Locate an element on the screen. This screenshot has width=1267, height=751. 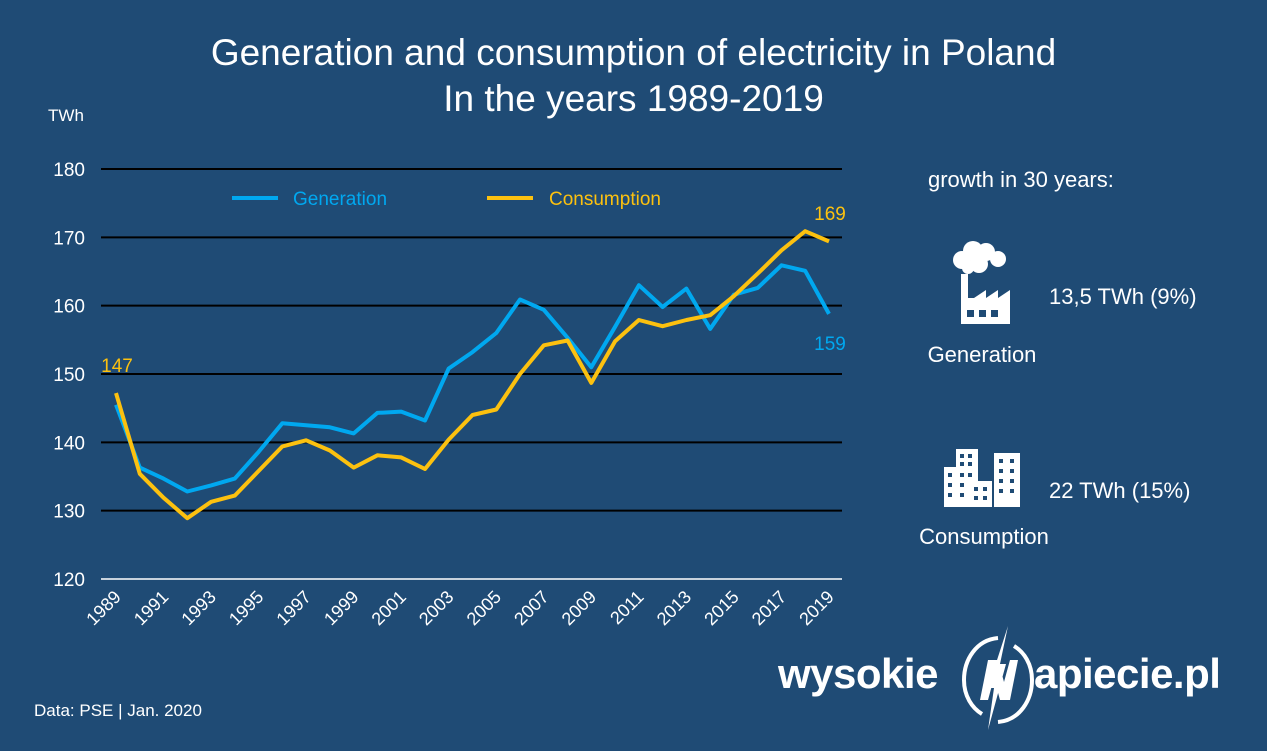
x-tick-label: 2001 is located at coordinates (389, 608).